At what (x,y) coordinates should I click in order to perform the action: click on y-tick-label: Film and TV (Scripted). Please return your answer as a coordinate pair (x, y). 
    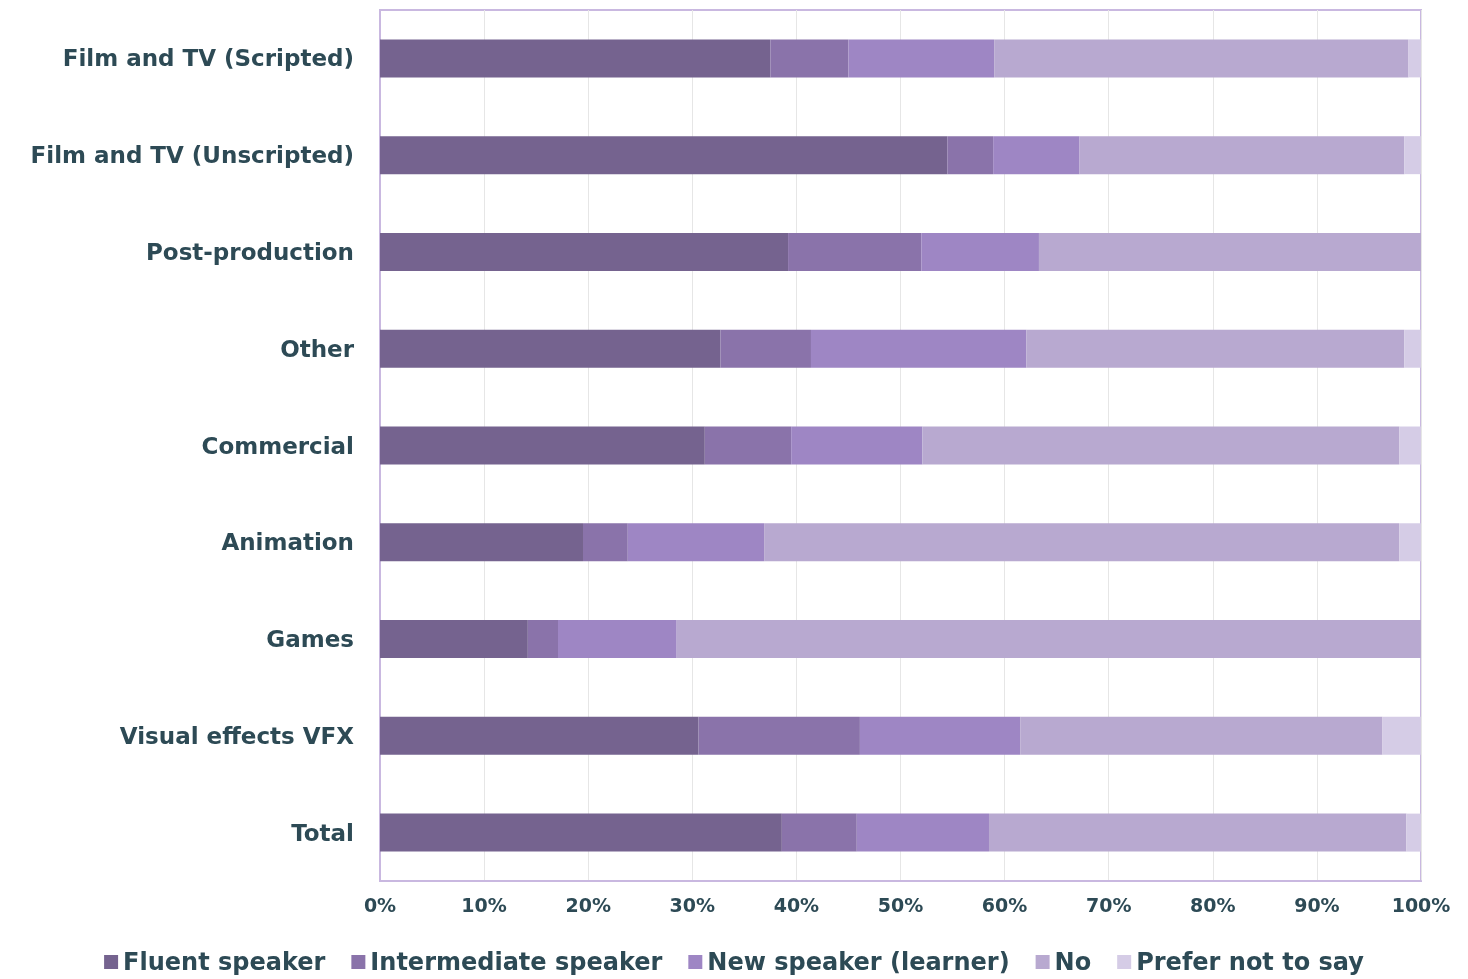
    Looking at the image, I should click on (208, 58).